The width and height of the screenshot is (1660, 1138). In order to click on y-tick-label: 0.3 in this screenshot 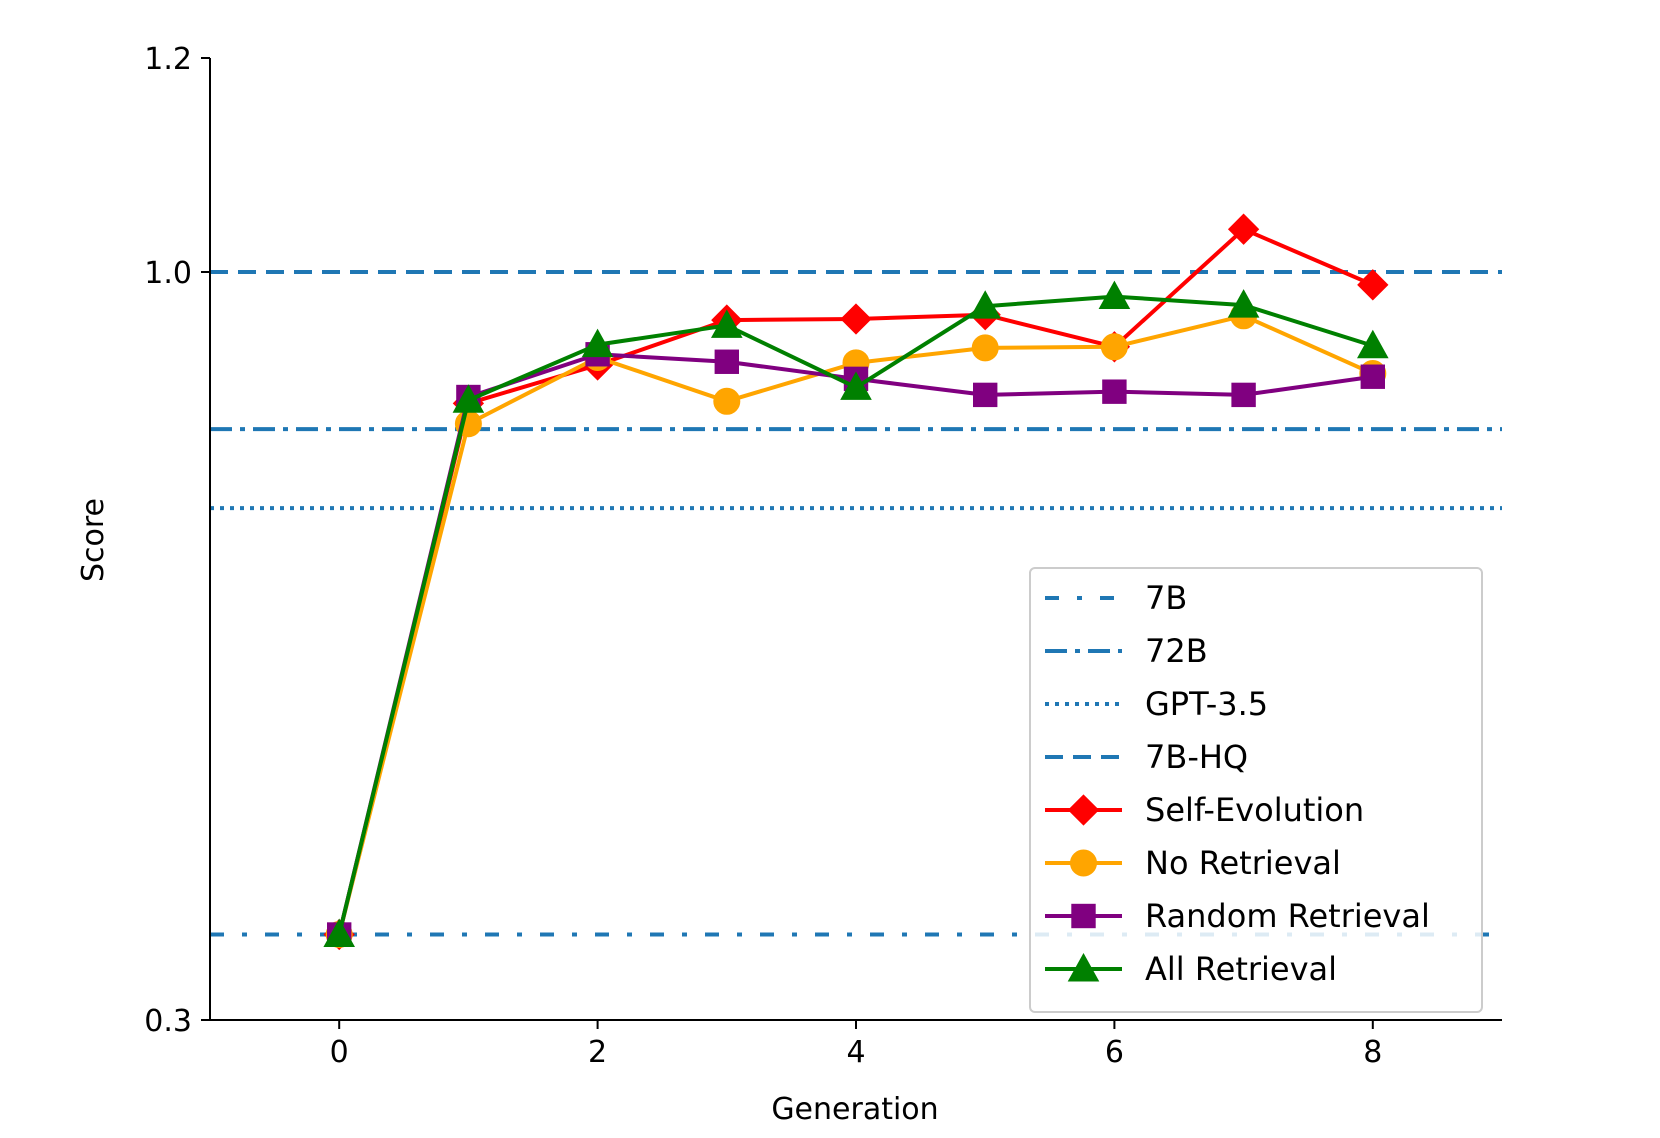, I will do `click(168, 1021)`.